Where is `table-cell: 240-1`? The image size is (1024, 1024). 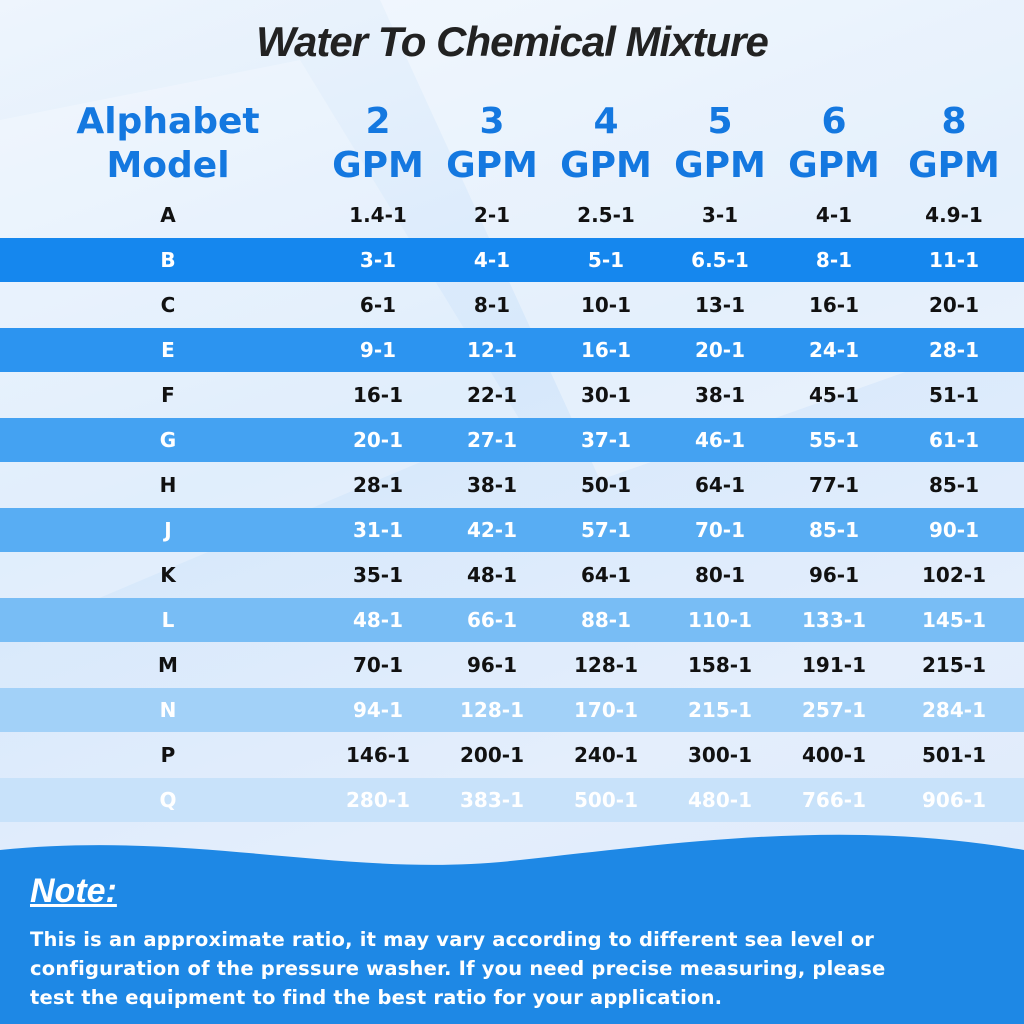
table-cell: 240-1 is located at coordinates (606, 754).